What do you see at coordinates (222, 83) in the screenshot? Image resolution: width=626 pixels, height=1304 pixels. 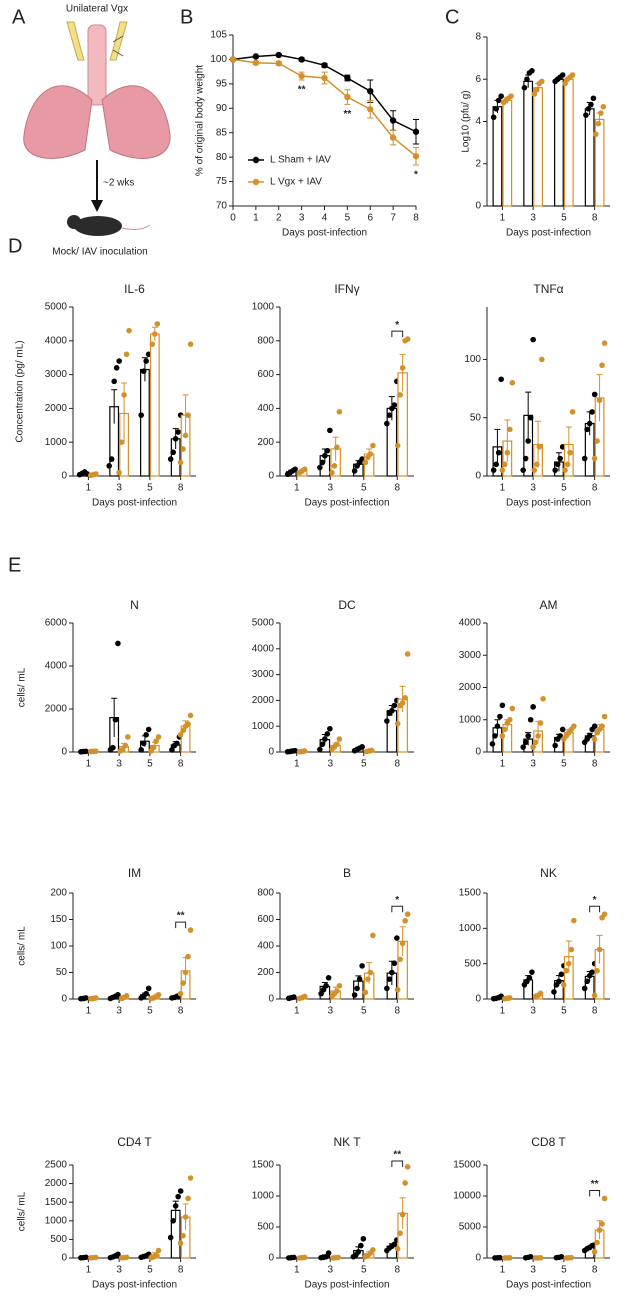 I see `y-tick-label: 95` at bounding box center [222, 83].